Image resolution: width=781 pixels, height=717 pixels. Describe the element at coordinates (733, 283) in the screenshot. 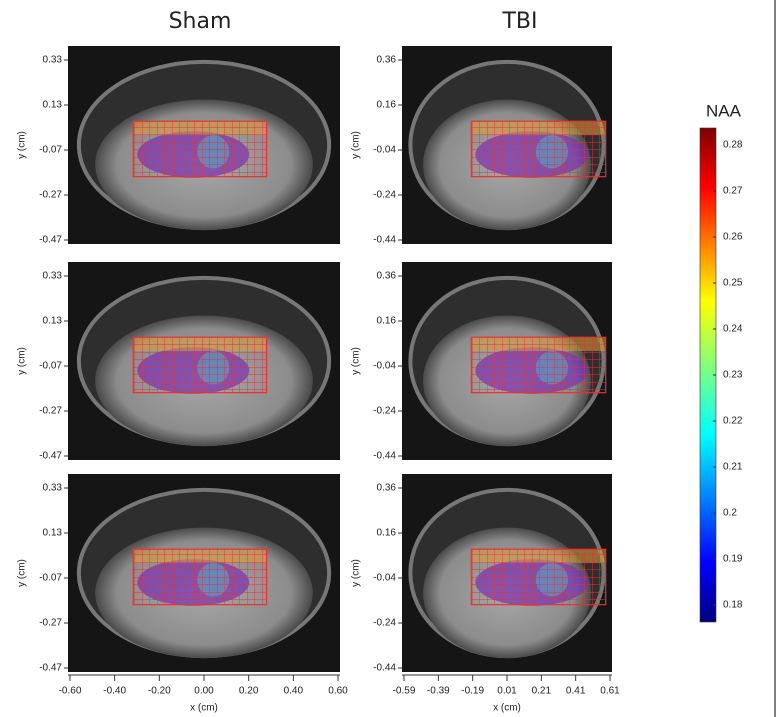

I see `colorbar-tick-label: 0.25` at that location.